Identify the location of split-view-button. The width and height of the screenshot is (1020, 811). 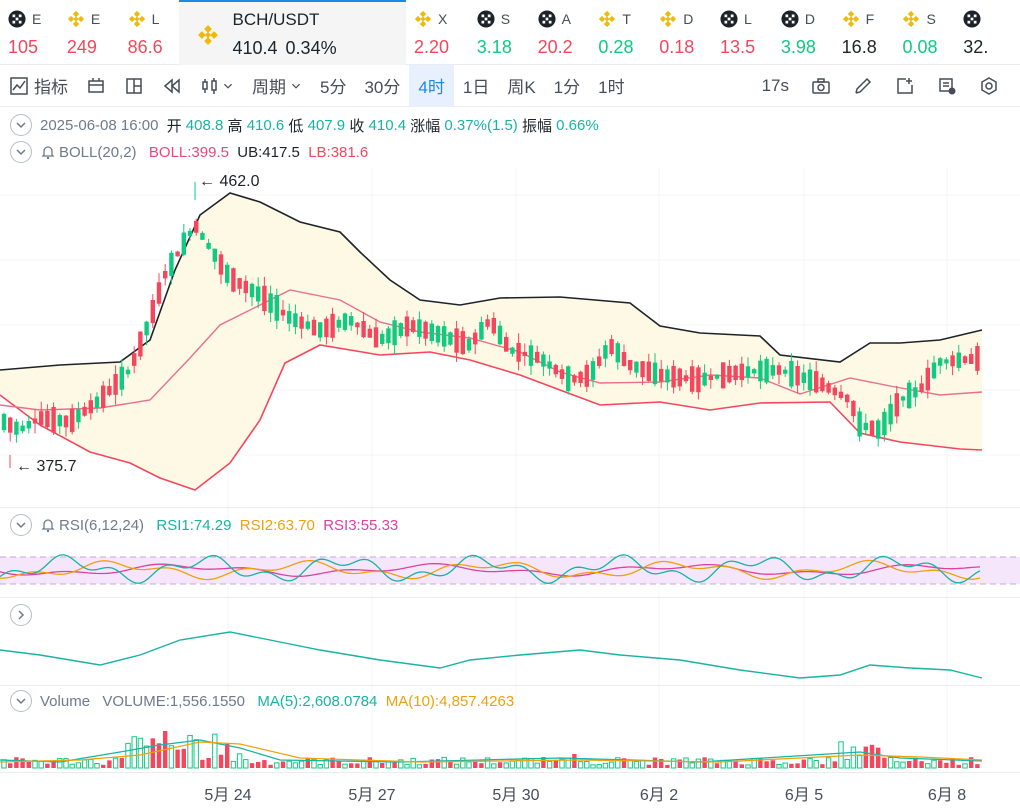
(134, 86).